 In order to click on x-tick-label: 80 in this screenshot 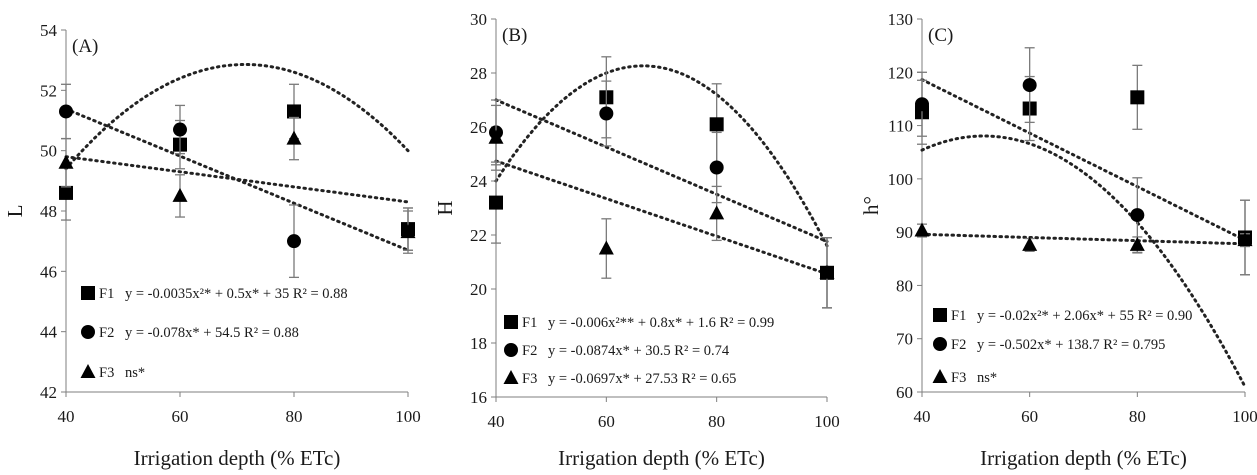, I will do `click(294, 416)`.